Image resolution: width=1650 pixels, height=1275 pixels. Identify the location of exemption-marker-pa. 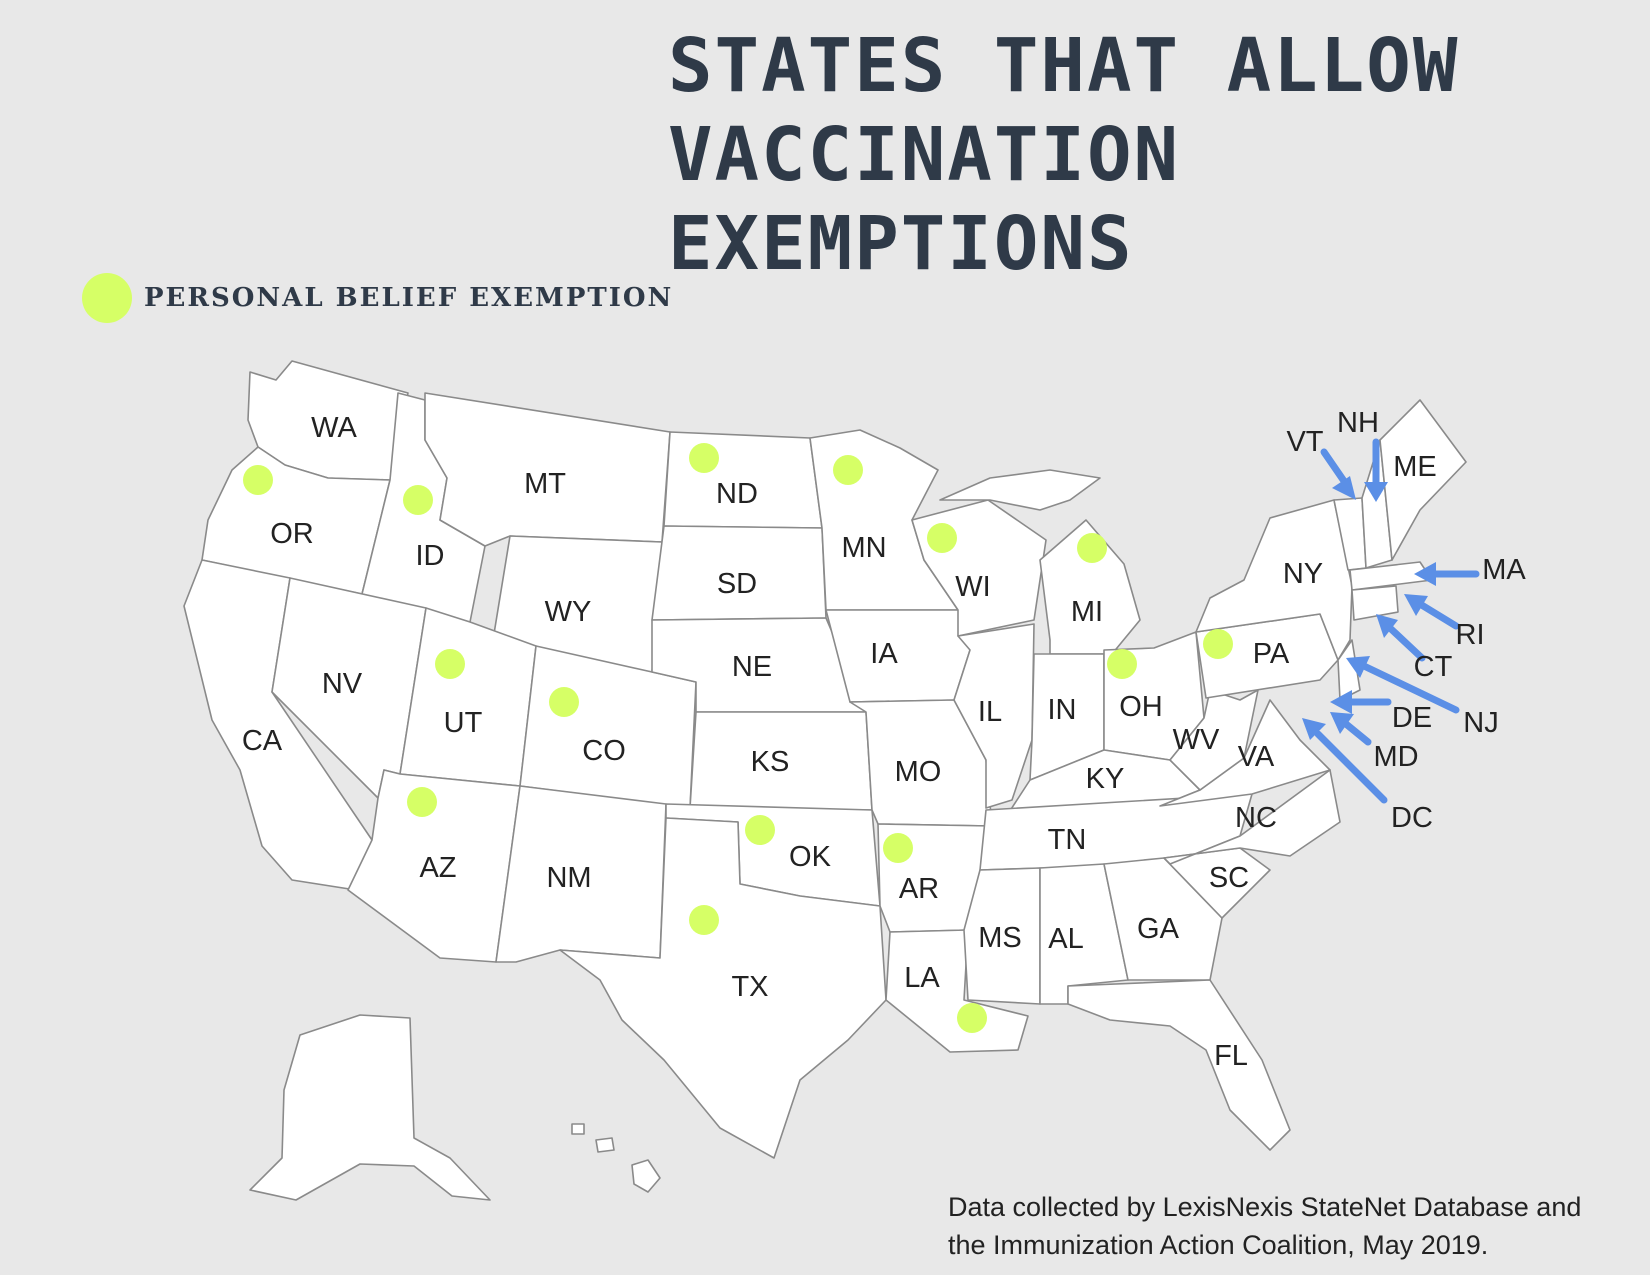
(1218, 644).